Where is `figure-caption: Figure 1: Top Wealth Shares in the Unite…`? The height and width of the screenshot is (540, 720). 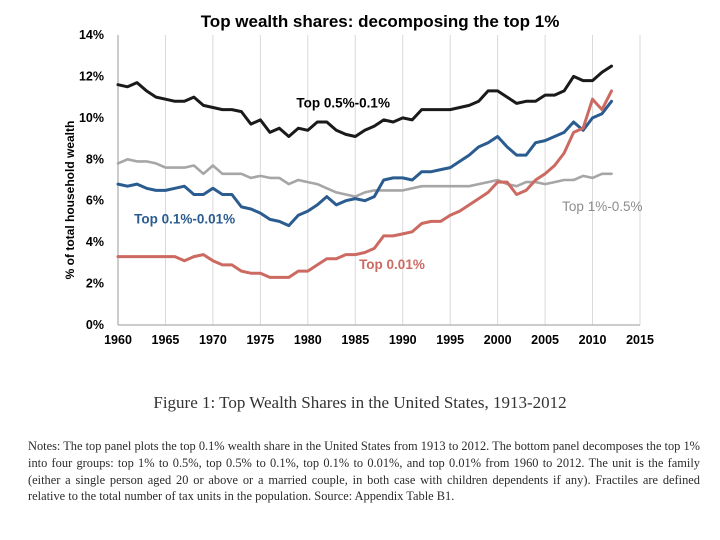 figure-caption: Figure 1: Top Wealth Shares in the Unite… is located at coordinates (360, 402).